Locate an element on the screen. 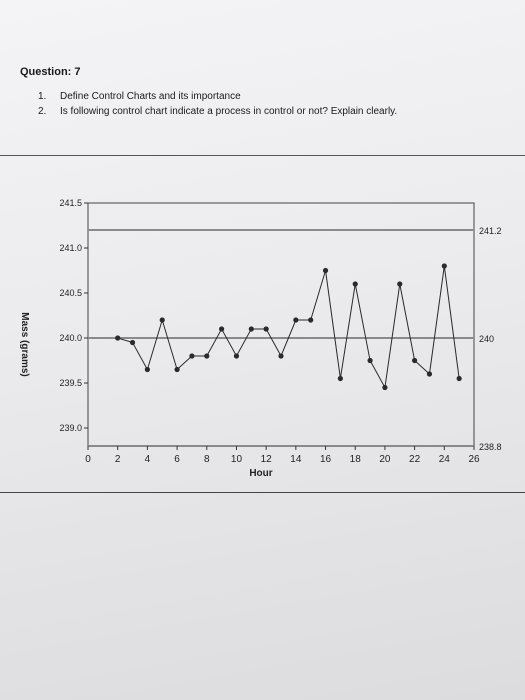 This screenshot has height=700, width=525. x-tick-label: 4 is located at coordinates (148, 459).